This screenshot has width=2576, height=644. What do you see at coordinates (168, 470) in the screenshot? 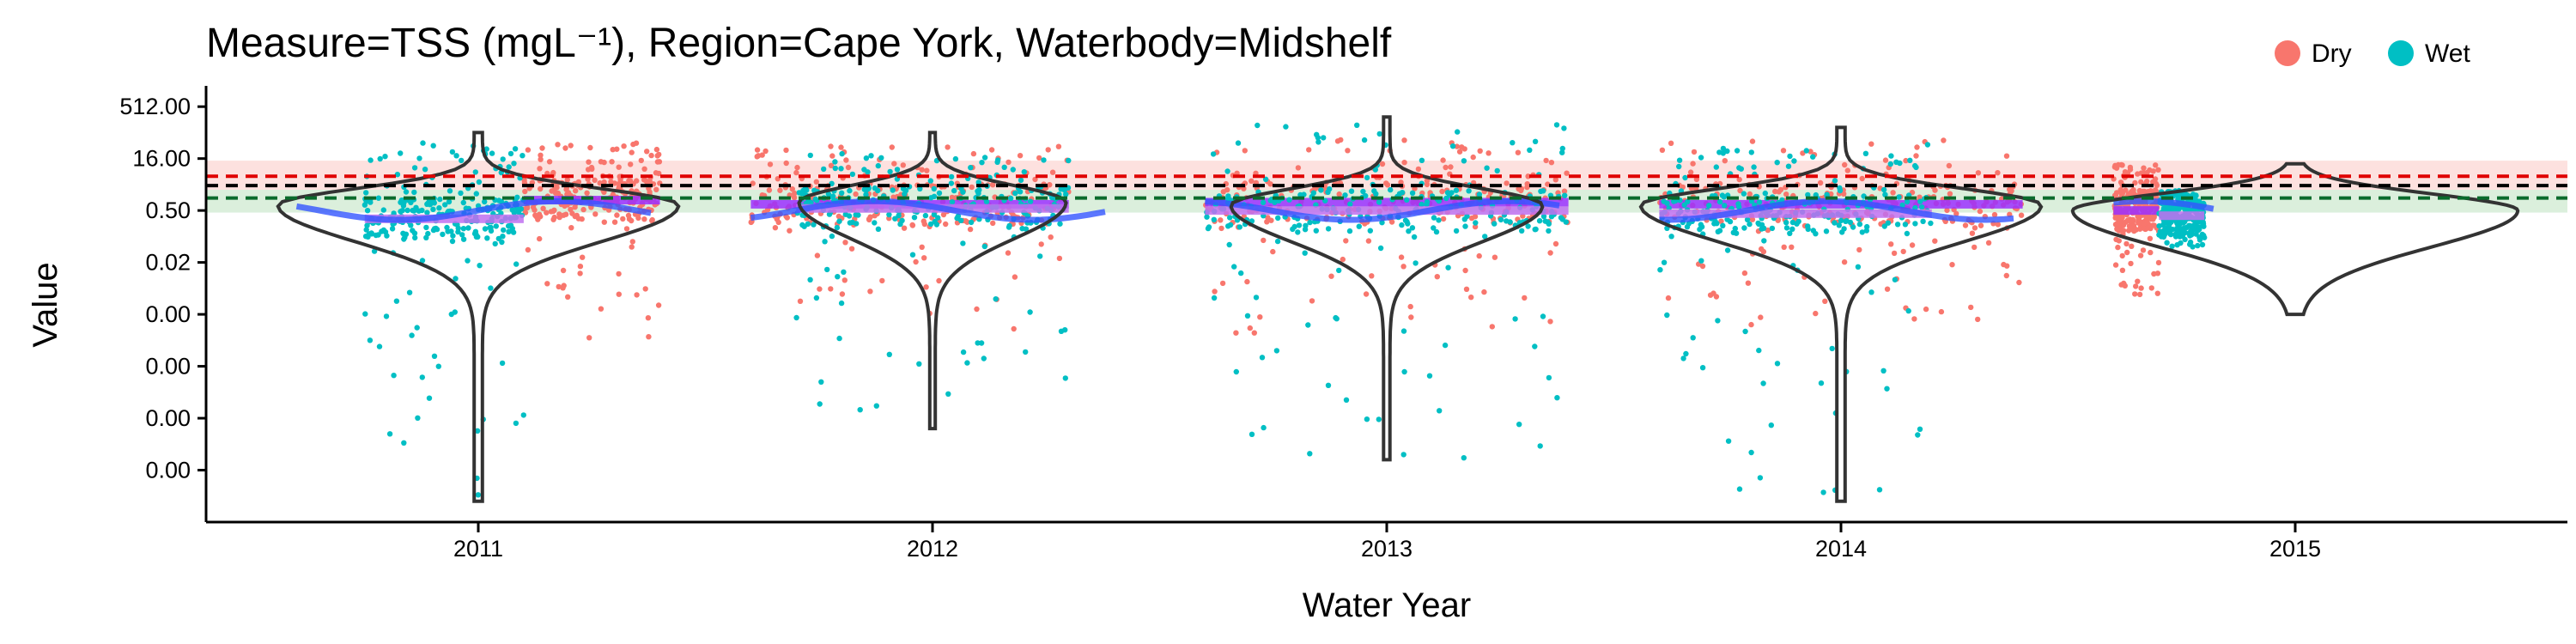
I see `y-tick-label: 0.00` at bounding box center [168, 470].